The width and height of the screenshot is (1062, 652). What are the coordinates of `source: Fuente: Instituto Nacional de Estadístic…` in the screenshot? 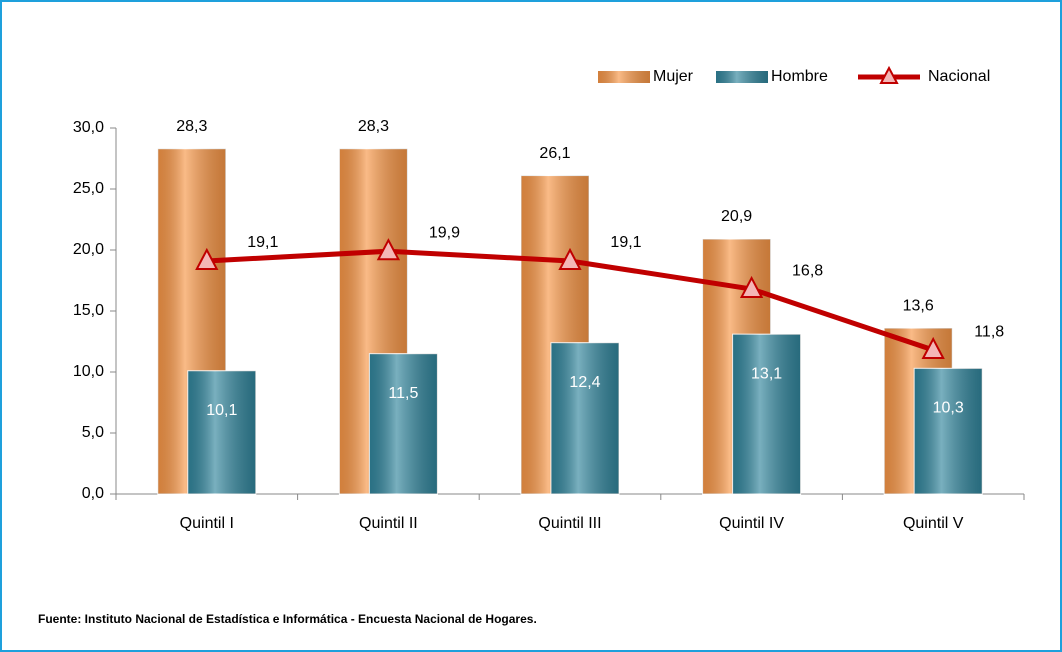 It's located at (287, 619).